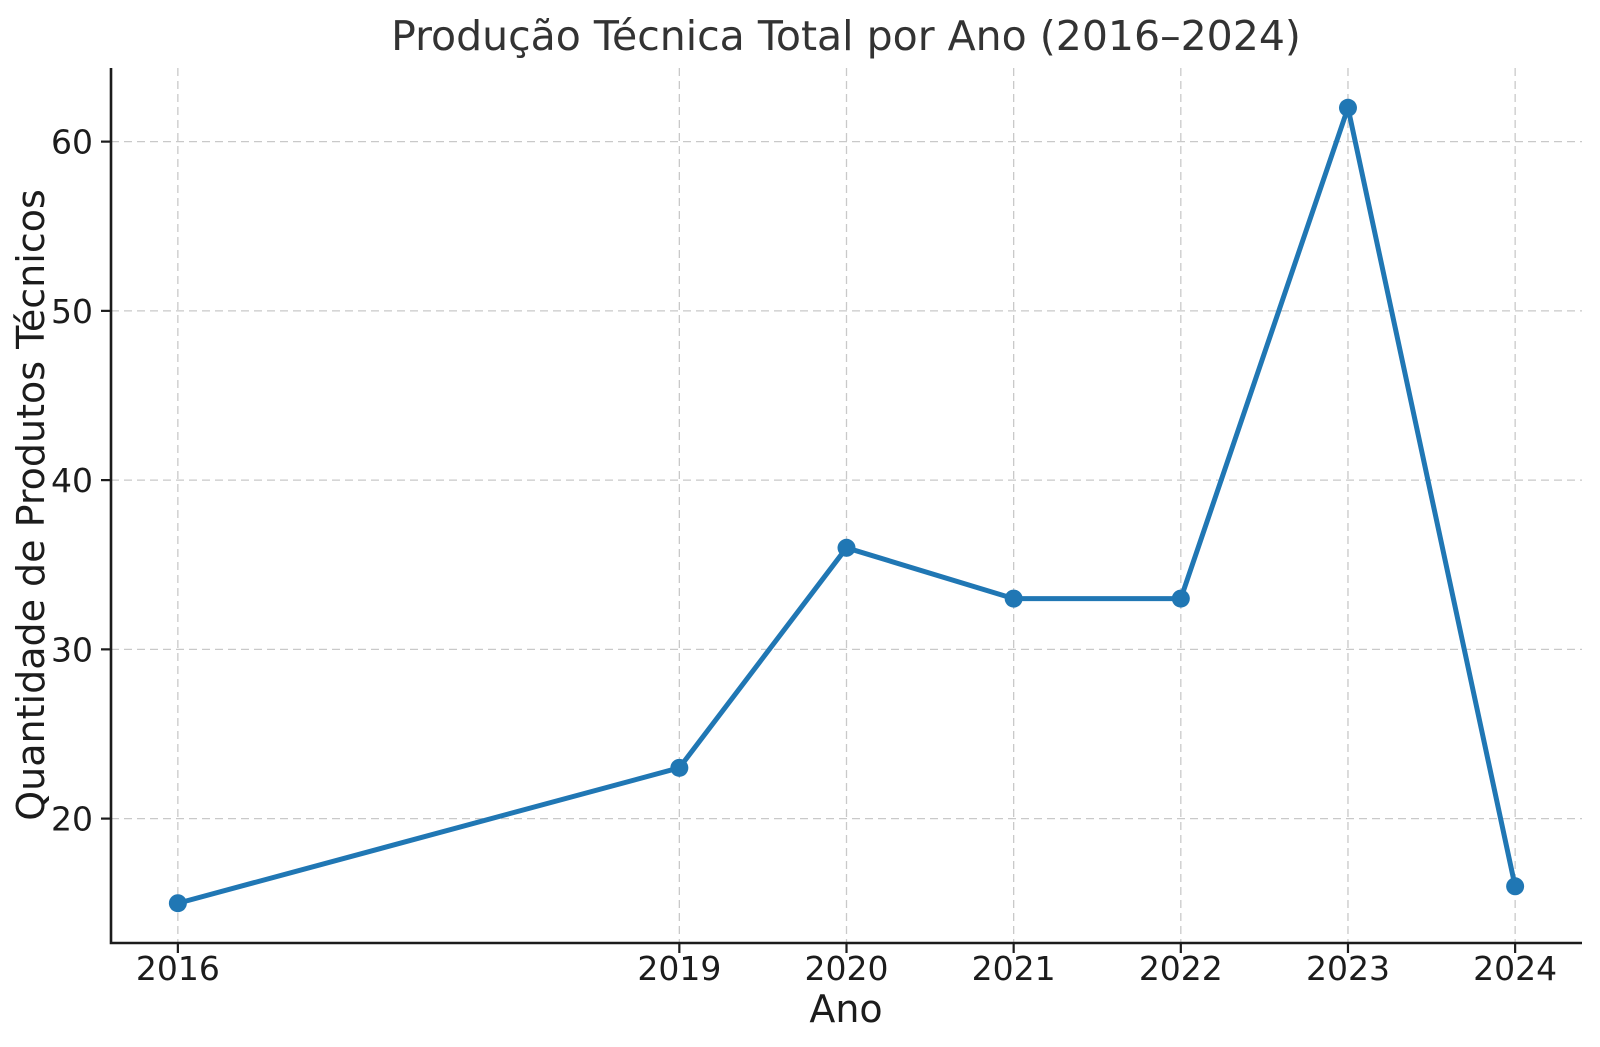  I want to click on y-tick-label: 50, so click(72, 311).